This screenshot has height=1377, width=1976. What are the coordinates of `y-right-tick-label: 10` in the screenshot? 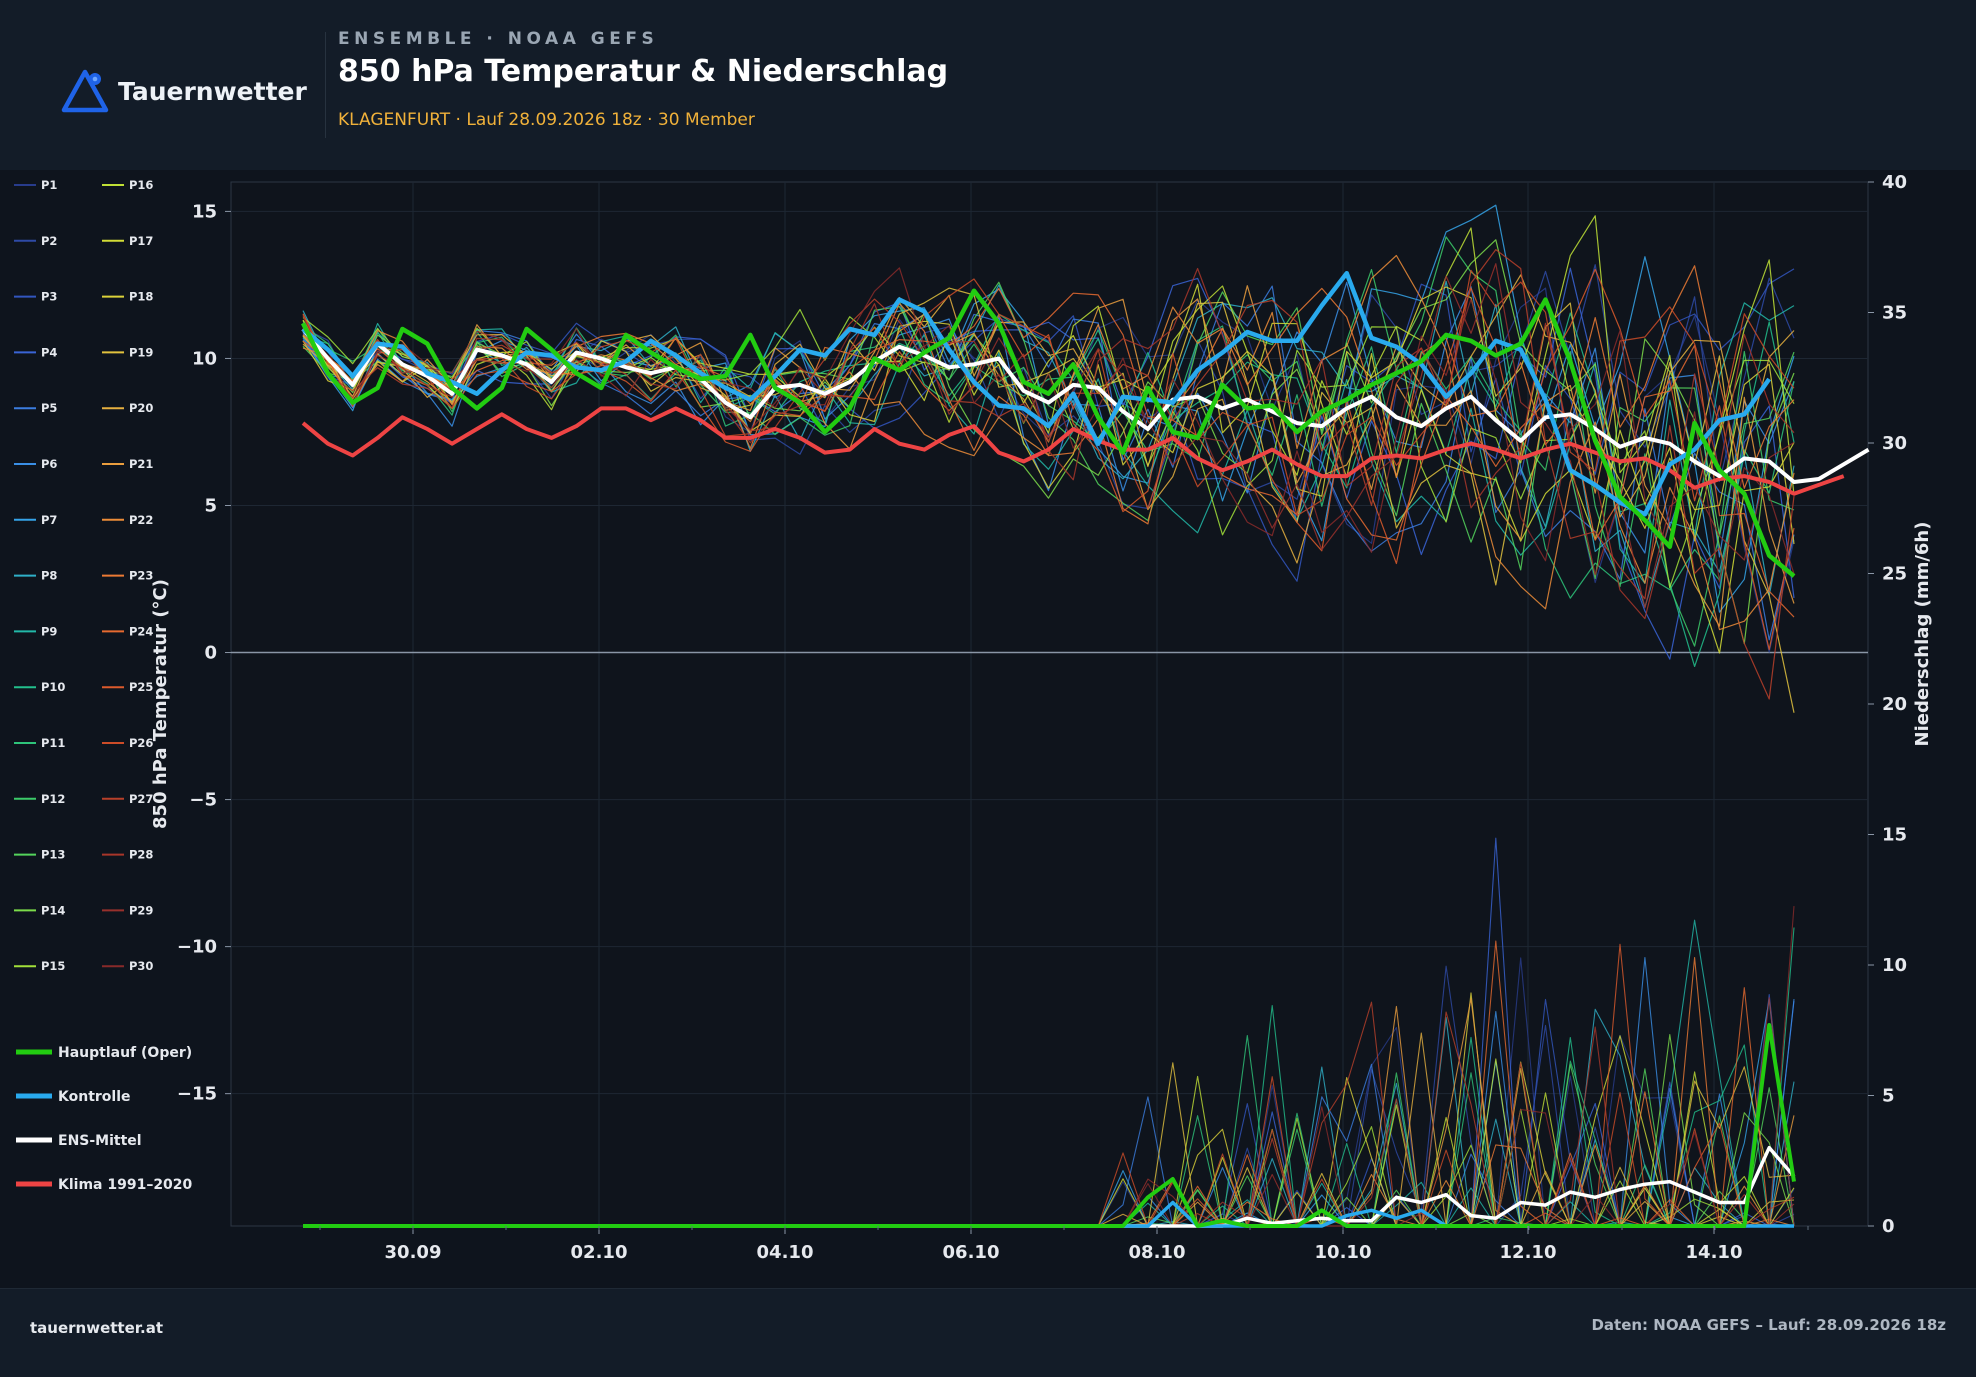 It's located at (1894, 965).